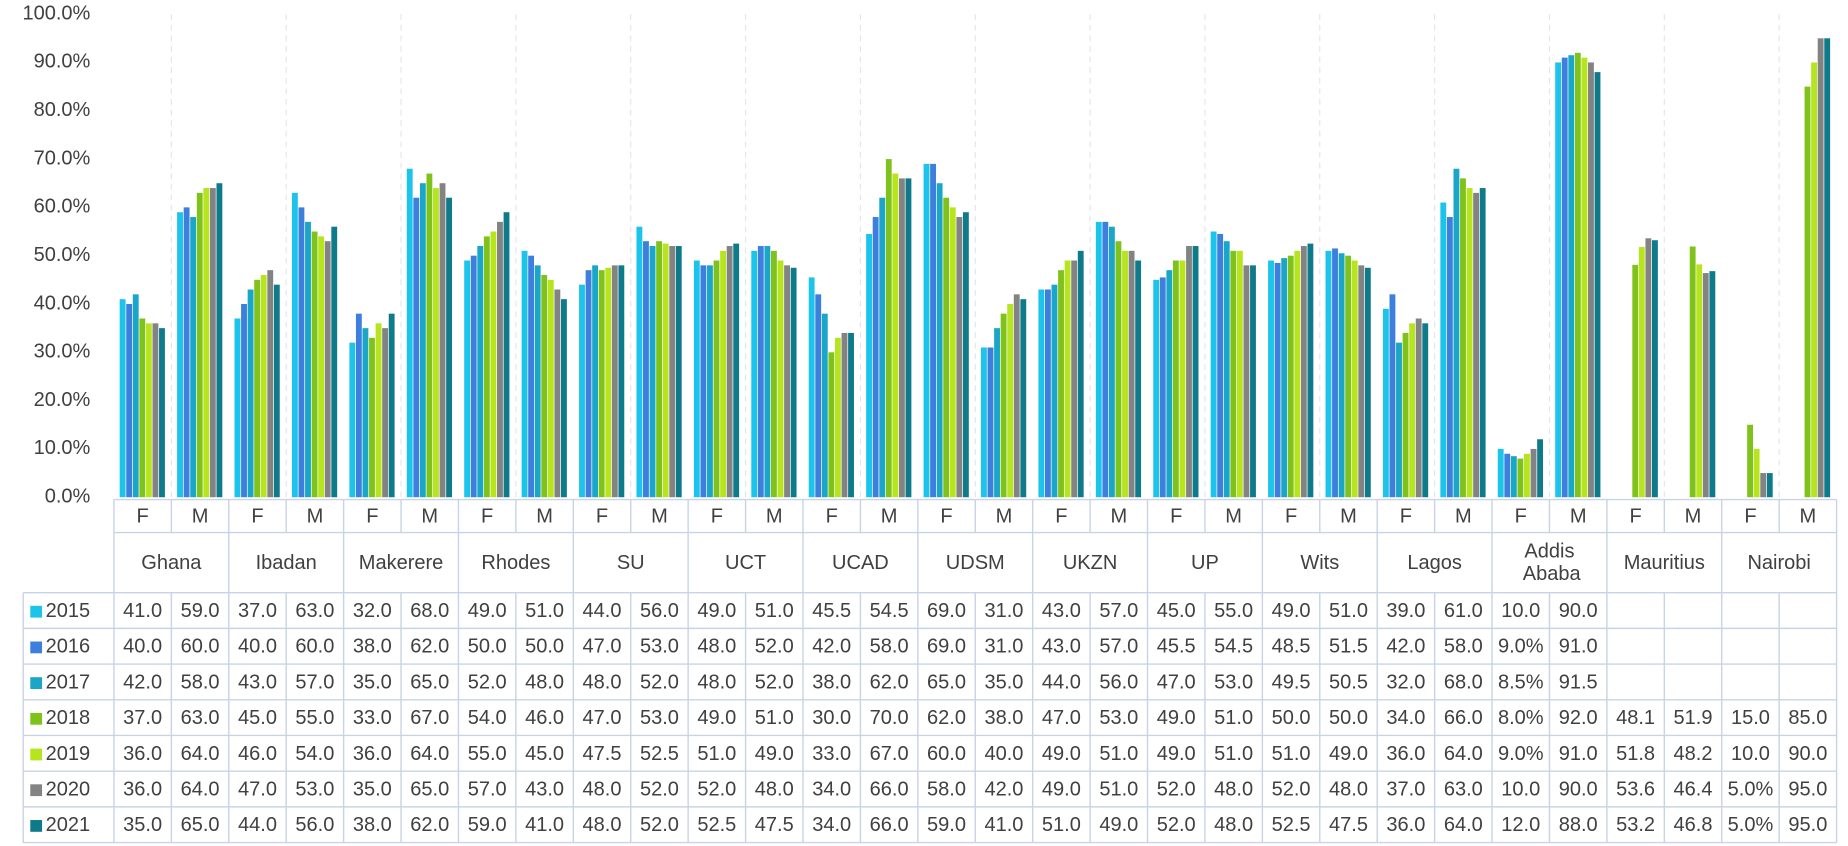 The image size is (1848, 846). Describe the element at coordinates (257, 754) in the screenshot. I see `data-table-cell: 46.0` at that location.